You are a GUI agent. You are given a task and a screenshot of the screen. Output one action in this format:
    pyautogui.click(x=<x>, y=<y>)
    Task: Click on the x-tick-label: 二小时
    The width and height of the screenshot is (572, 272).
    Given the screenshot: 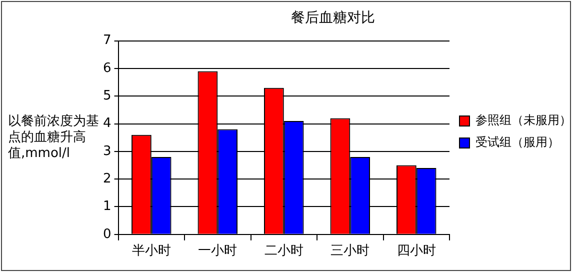 What is the action you would take?
    pyautogui.click(x=284, y=251)
    